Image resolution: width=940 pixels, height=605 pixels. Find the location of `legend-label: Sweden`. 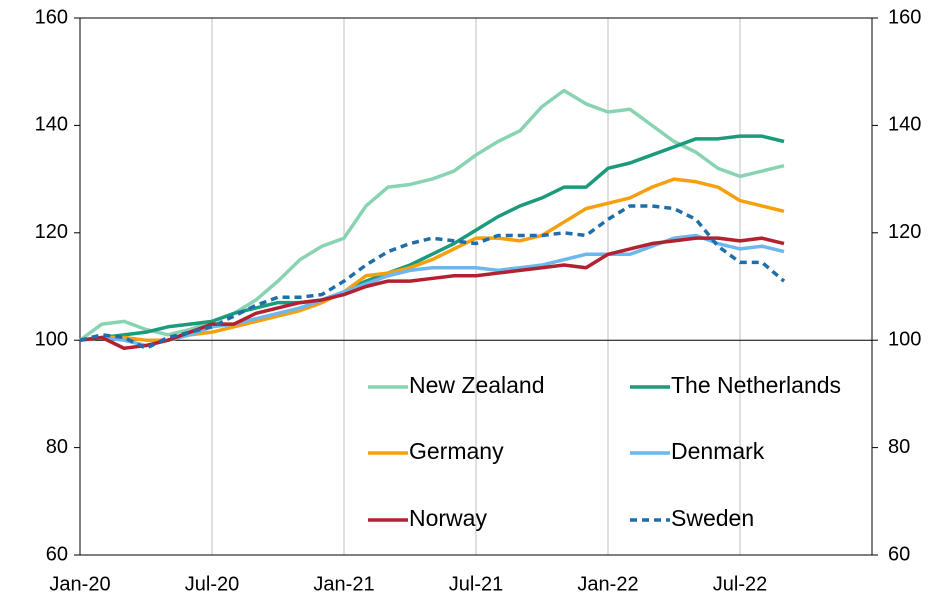

legend-label: Sweden is located at coordinates (712, 518).